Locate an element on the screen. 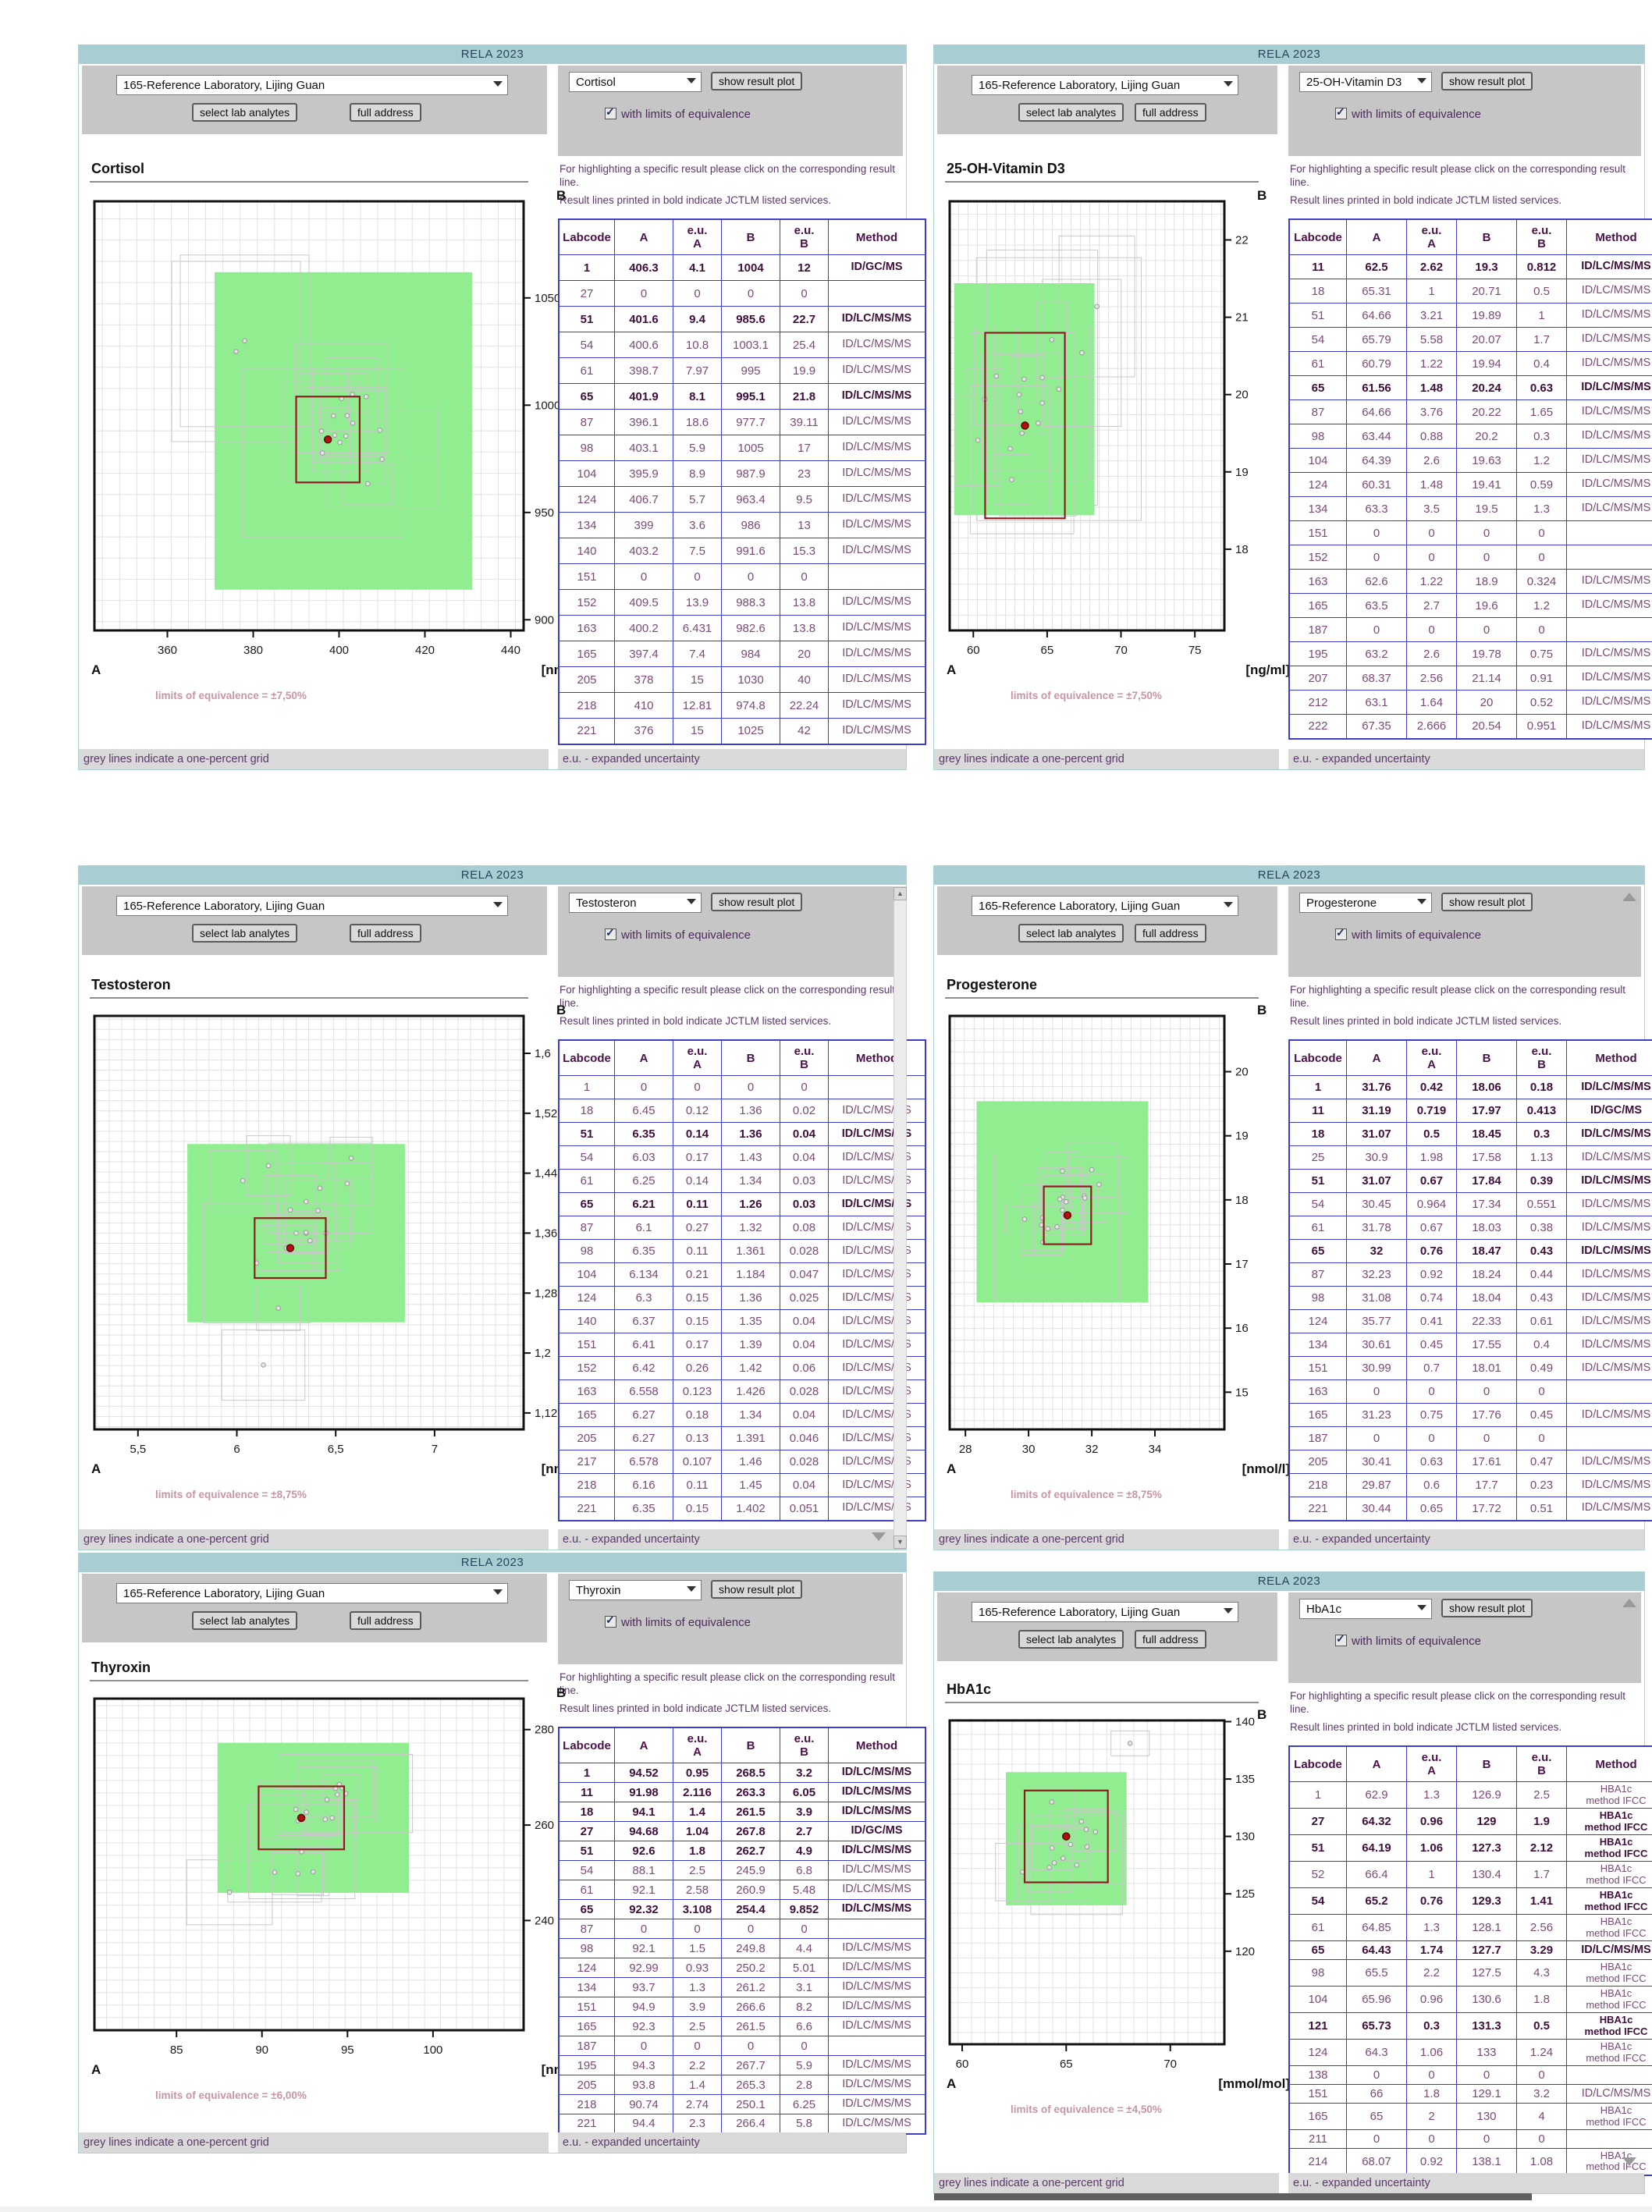 Image resolution: width=1652 pixels, height=2212 pixels. result-row-lab-134: 134 63.3 3.5 19.5 1.3 ID/LC/MS/MS is located at coordinates (1470, 508).